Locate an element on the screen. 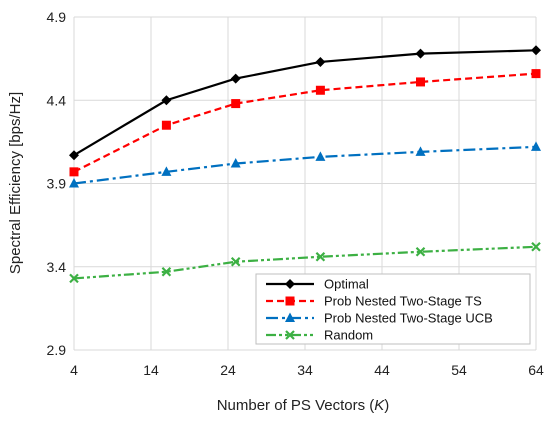 The width and height of the screenshot is (550, 425). legend-box is located at coordinates (393, 309).